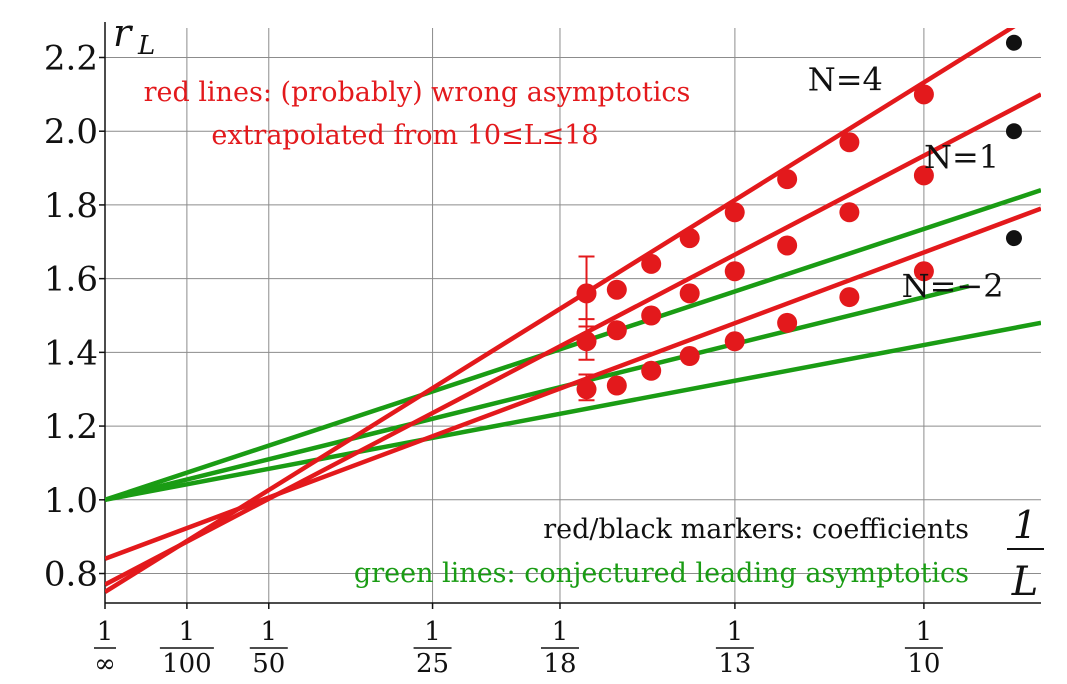 Image resolution: width=1067 pixels, height=684 pixels. Describe the element at coordinates (961, 157) in the screenshot. I see `series-label: N=1` at that location.